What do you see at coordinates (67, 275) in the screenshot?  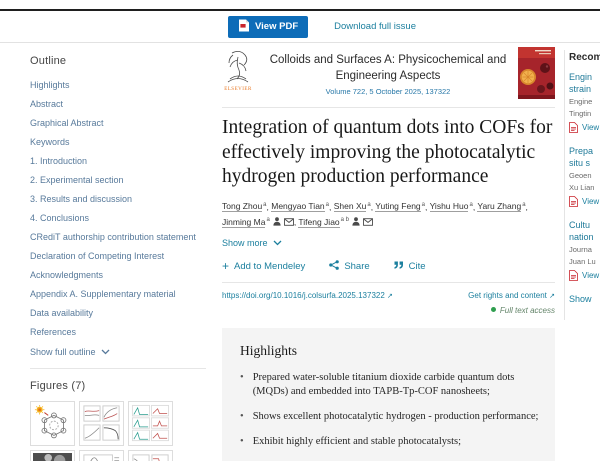 I see `outline-item: Acknowledgments` at bounding box center [67, 275].